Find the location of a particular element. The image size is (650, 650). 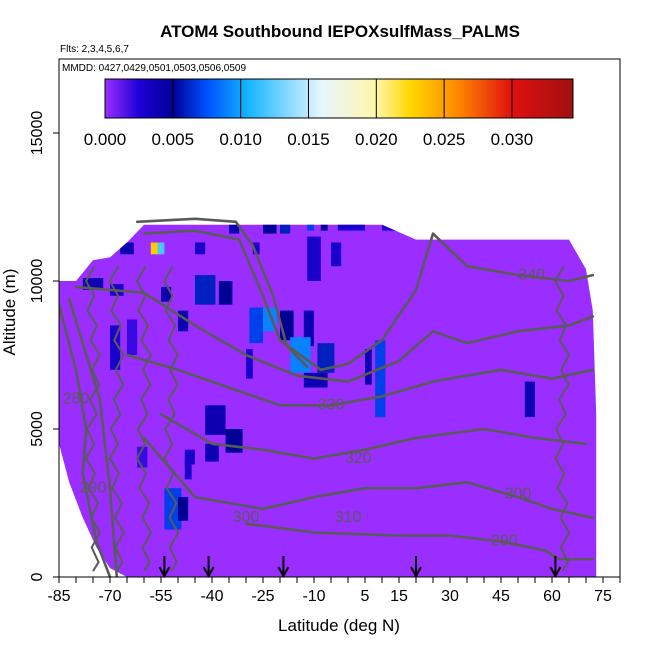

x-tick-label: -10 is located at coordinates (313, 596).